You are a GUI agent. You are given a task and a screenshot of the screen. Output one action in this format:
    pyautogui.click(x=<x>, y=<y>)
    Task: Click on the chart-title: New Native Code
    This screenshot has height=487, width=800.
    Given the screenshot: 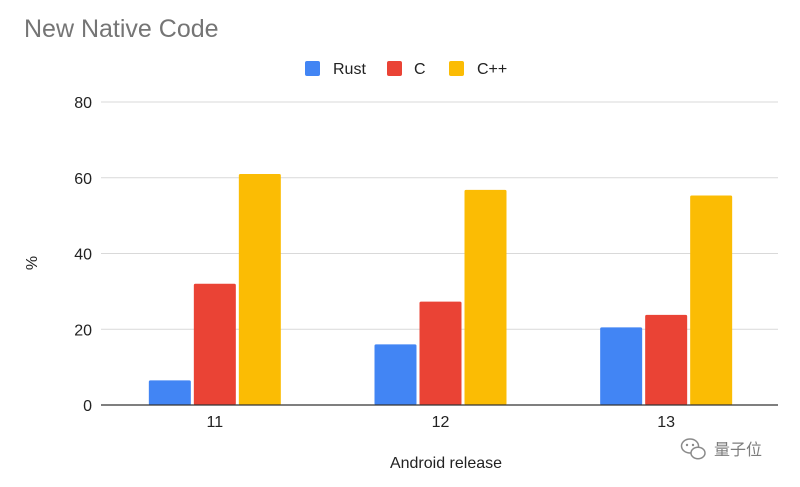 What is the action you would take?
    pyautogui.click(x=121, y=29)
    